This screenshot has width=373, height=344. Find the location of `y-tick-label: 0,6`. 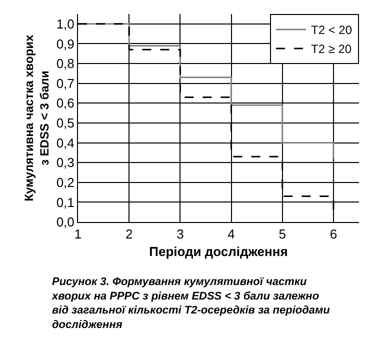

y-tick-label: 0,6 is located at coordinates (65, 103).